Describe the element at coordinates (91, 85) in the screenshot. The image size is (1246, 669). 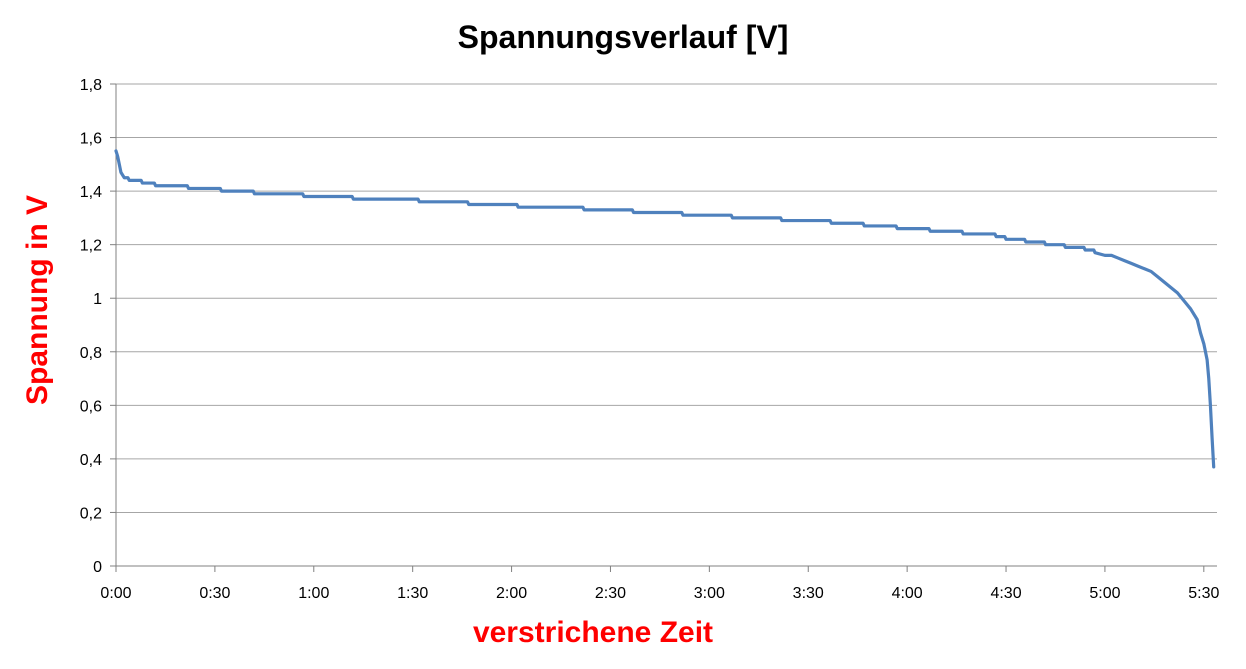
I see `y-tick-label: 1,8` at that location.